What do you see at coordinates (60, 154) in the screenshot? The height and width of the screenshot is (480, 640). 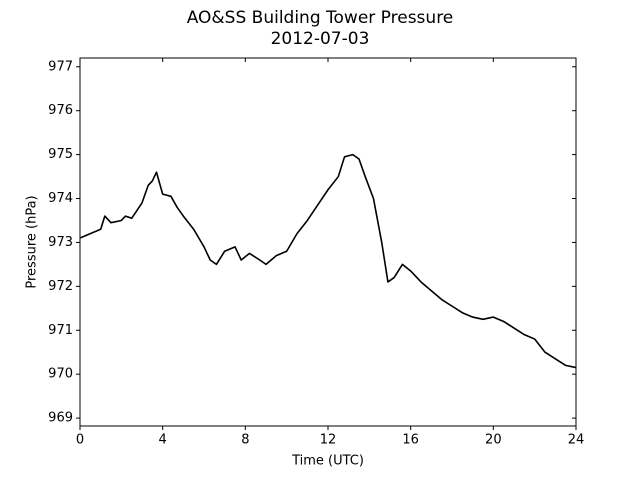 I see `y-tick-label: 975` at bounding box center [60, 154].